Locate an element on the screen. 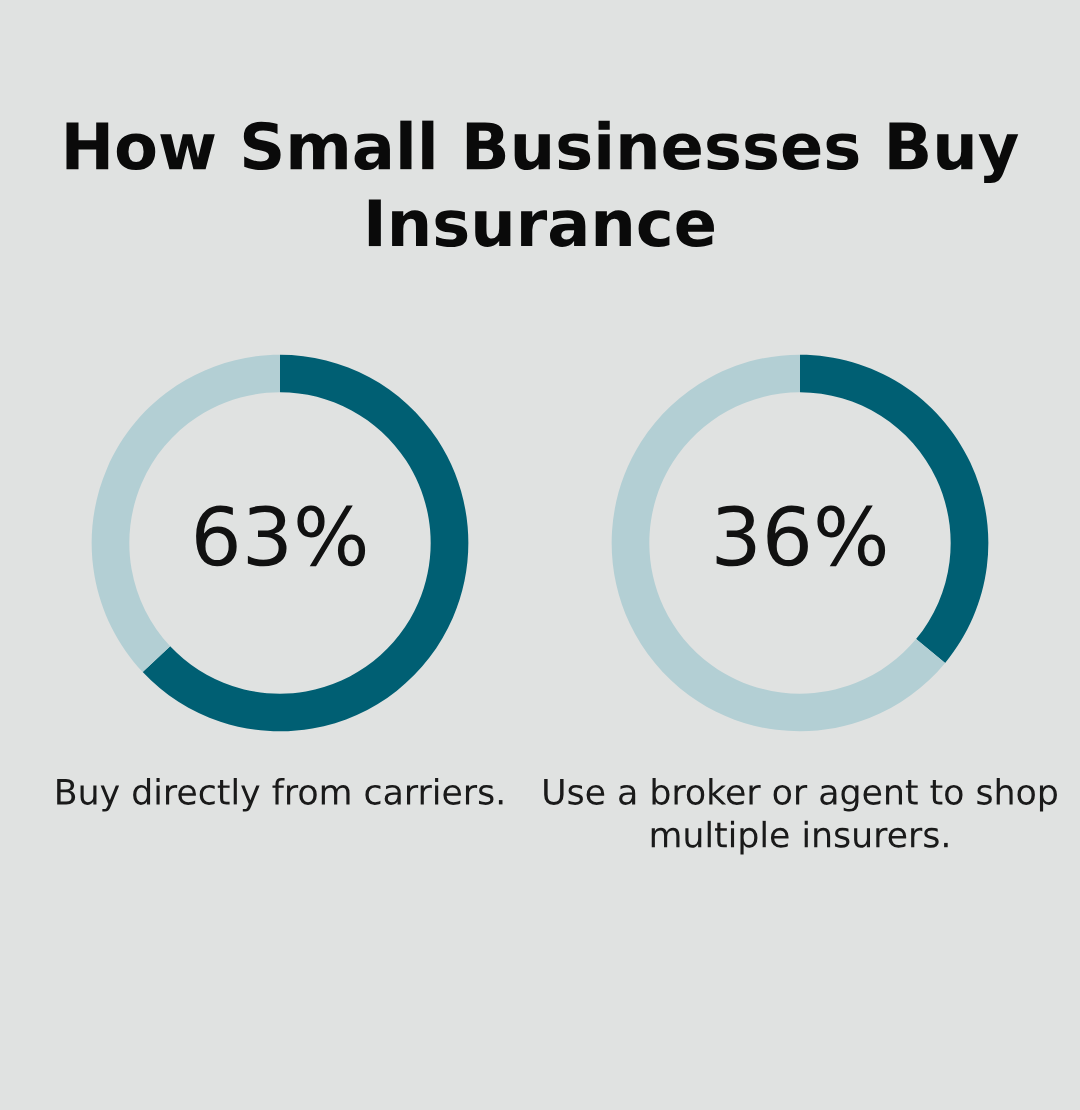  data-label: 36% is located at coordinates (801, 536).